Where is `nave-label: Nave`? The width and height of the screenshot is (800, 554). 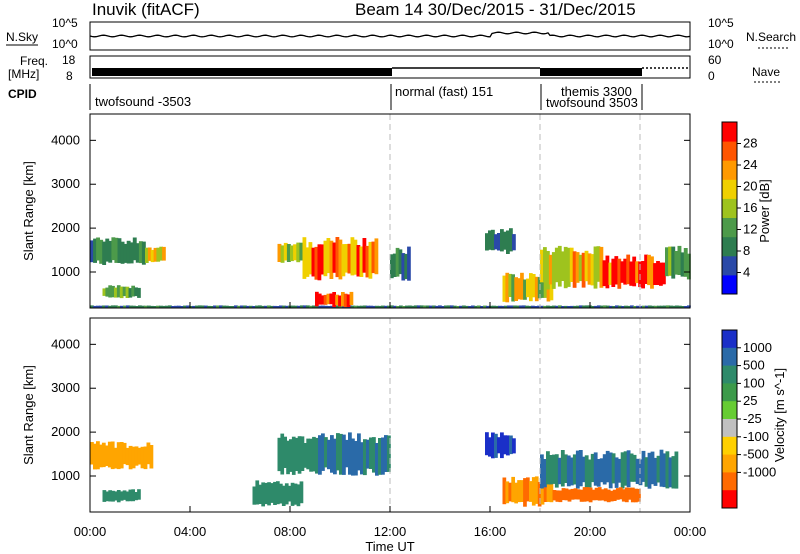 nave-label: Nave is located at coordinates (766, 72).